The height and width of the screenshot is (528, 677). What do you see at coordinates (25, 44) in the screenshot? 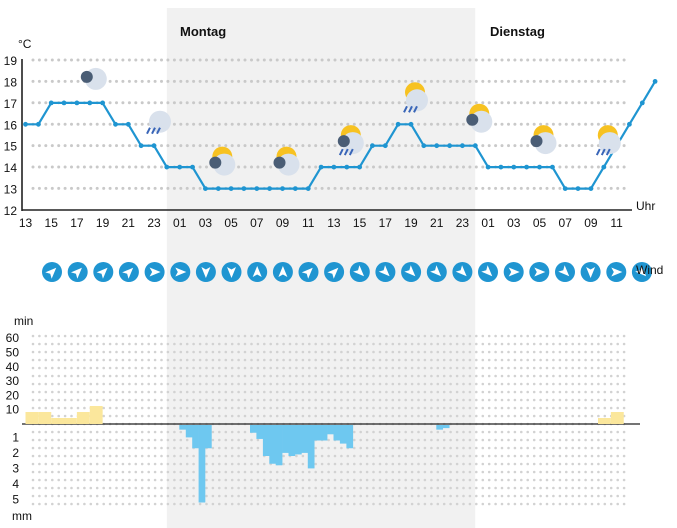
I see `temperature-unit-label: °C` at bounding box center [25, 44].